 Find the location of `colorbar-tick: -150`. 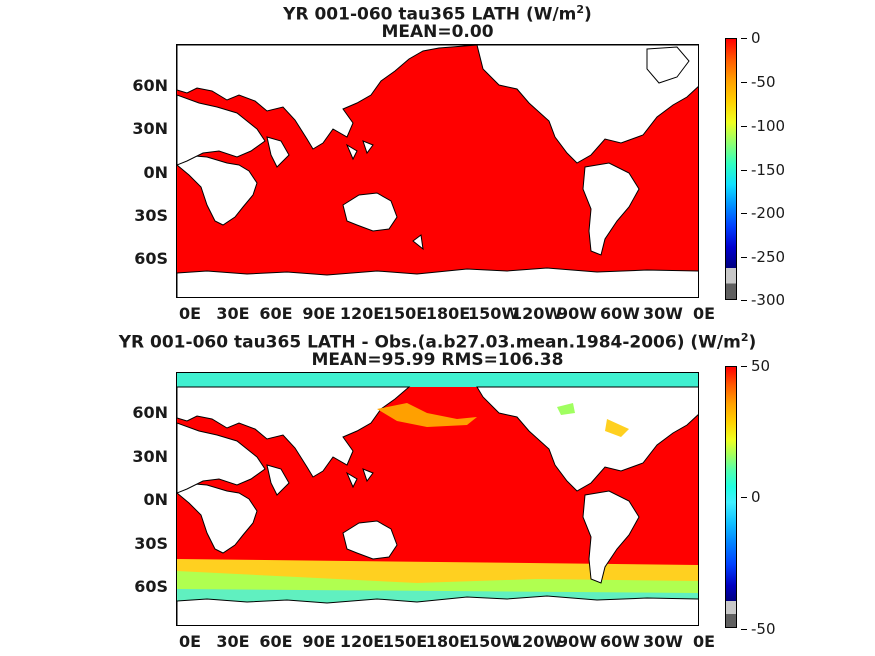

colorbar-tick: -150 is located at coordinates (763, 170).